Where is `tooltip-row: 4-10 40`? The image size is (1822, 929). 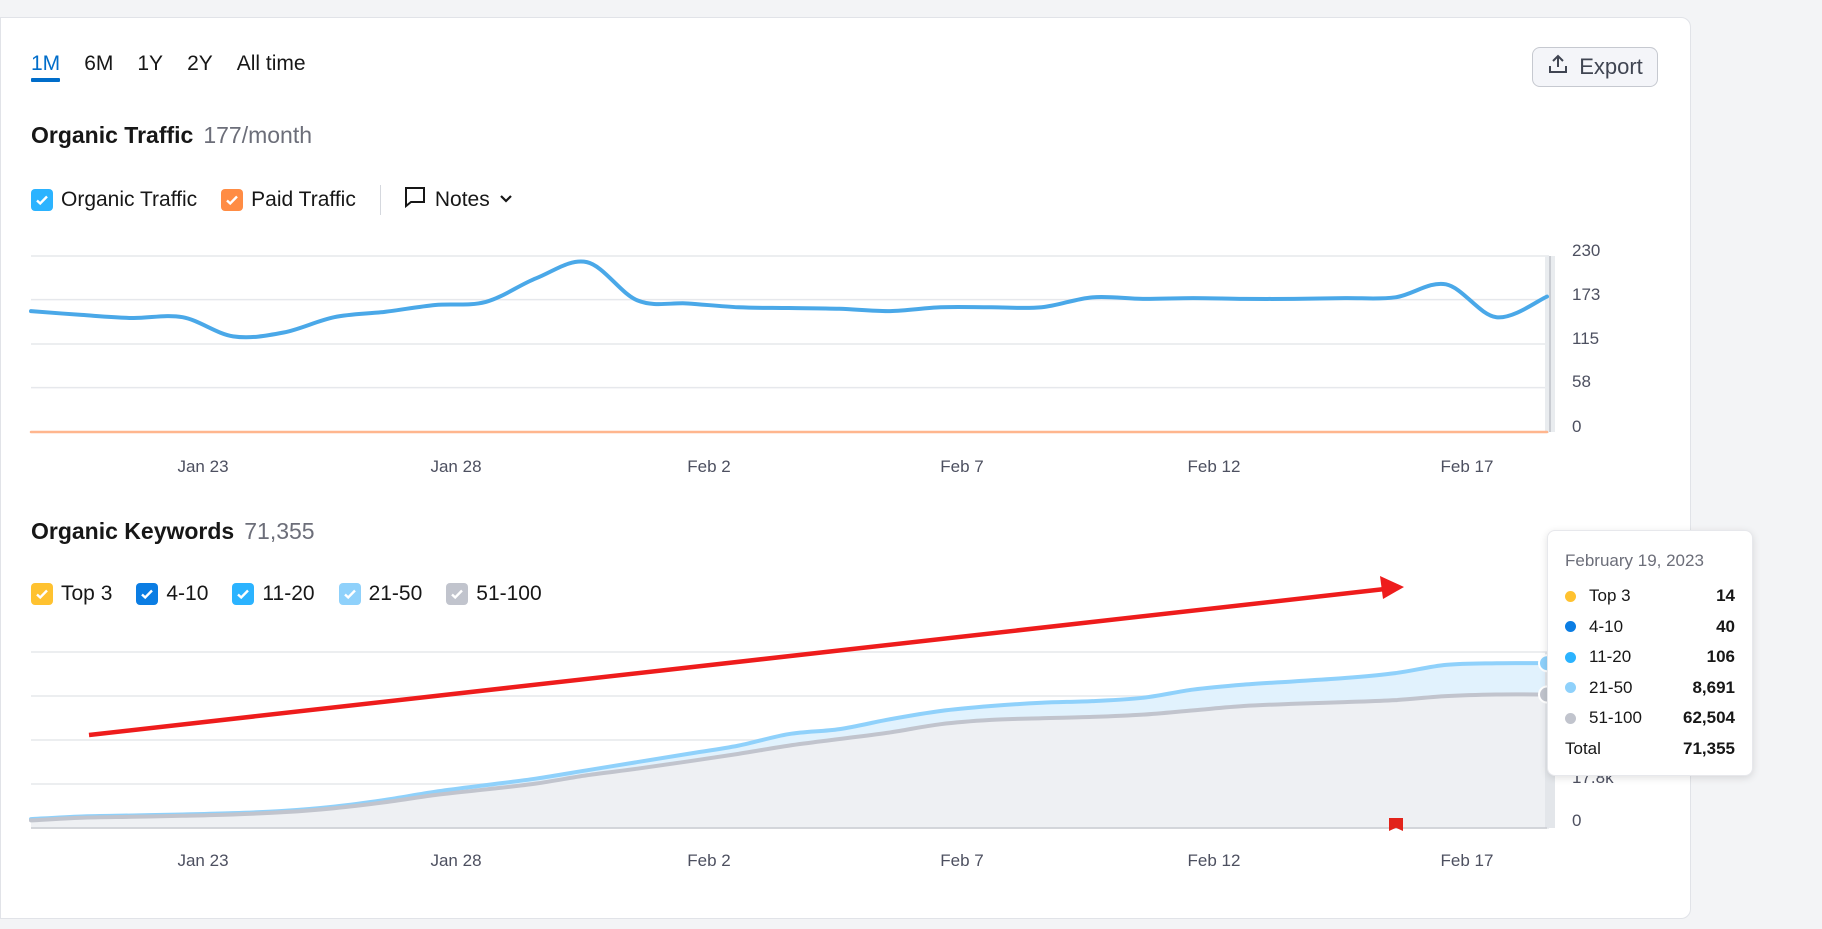
tooltip-row: 4-10 40 is located at coordinates (1650, 627).